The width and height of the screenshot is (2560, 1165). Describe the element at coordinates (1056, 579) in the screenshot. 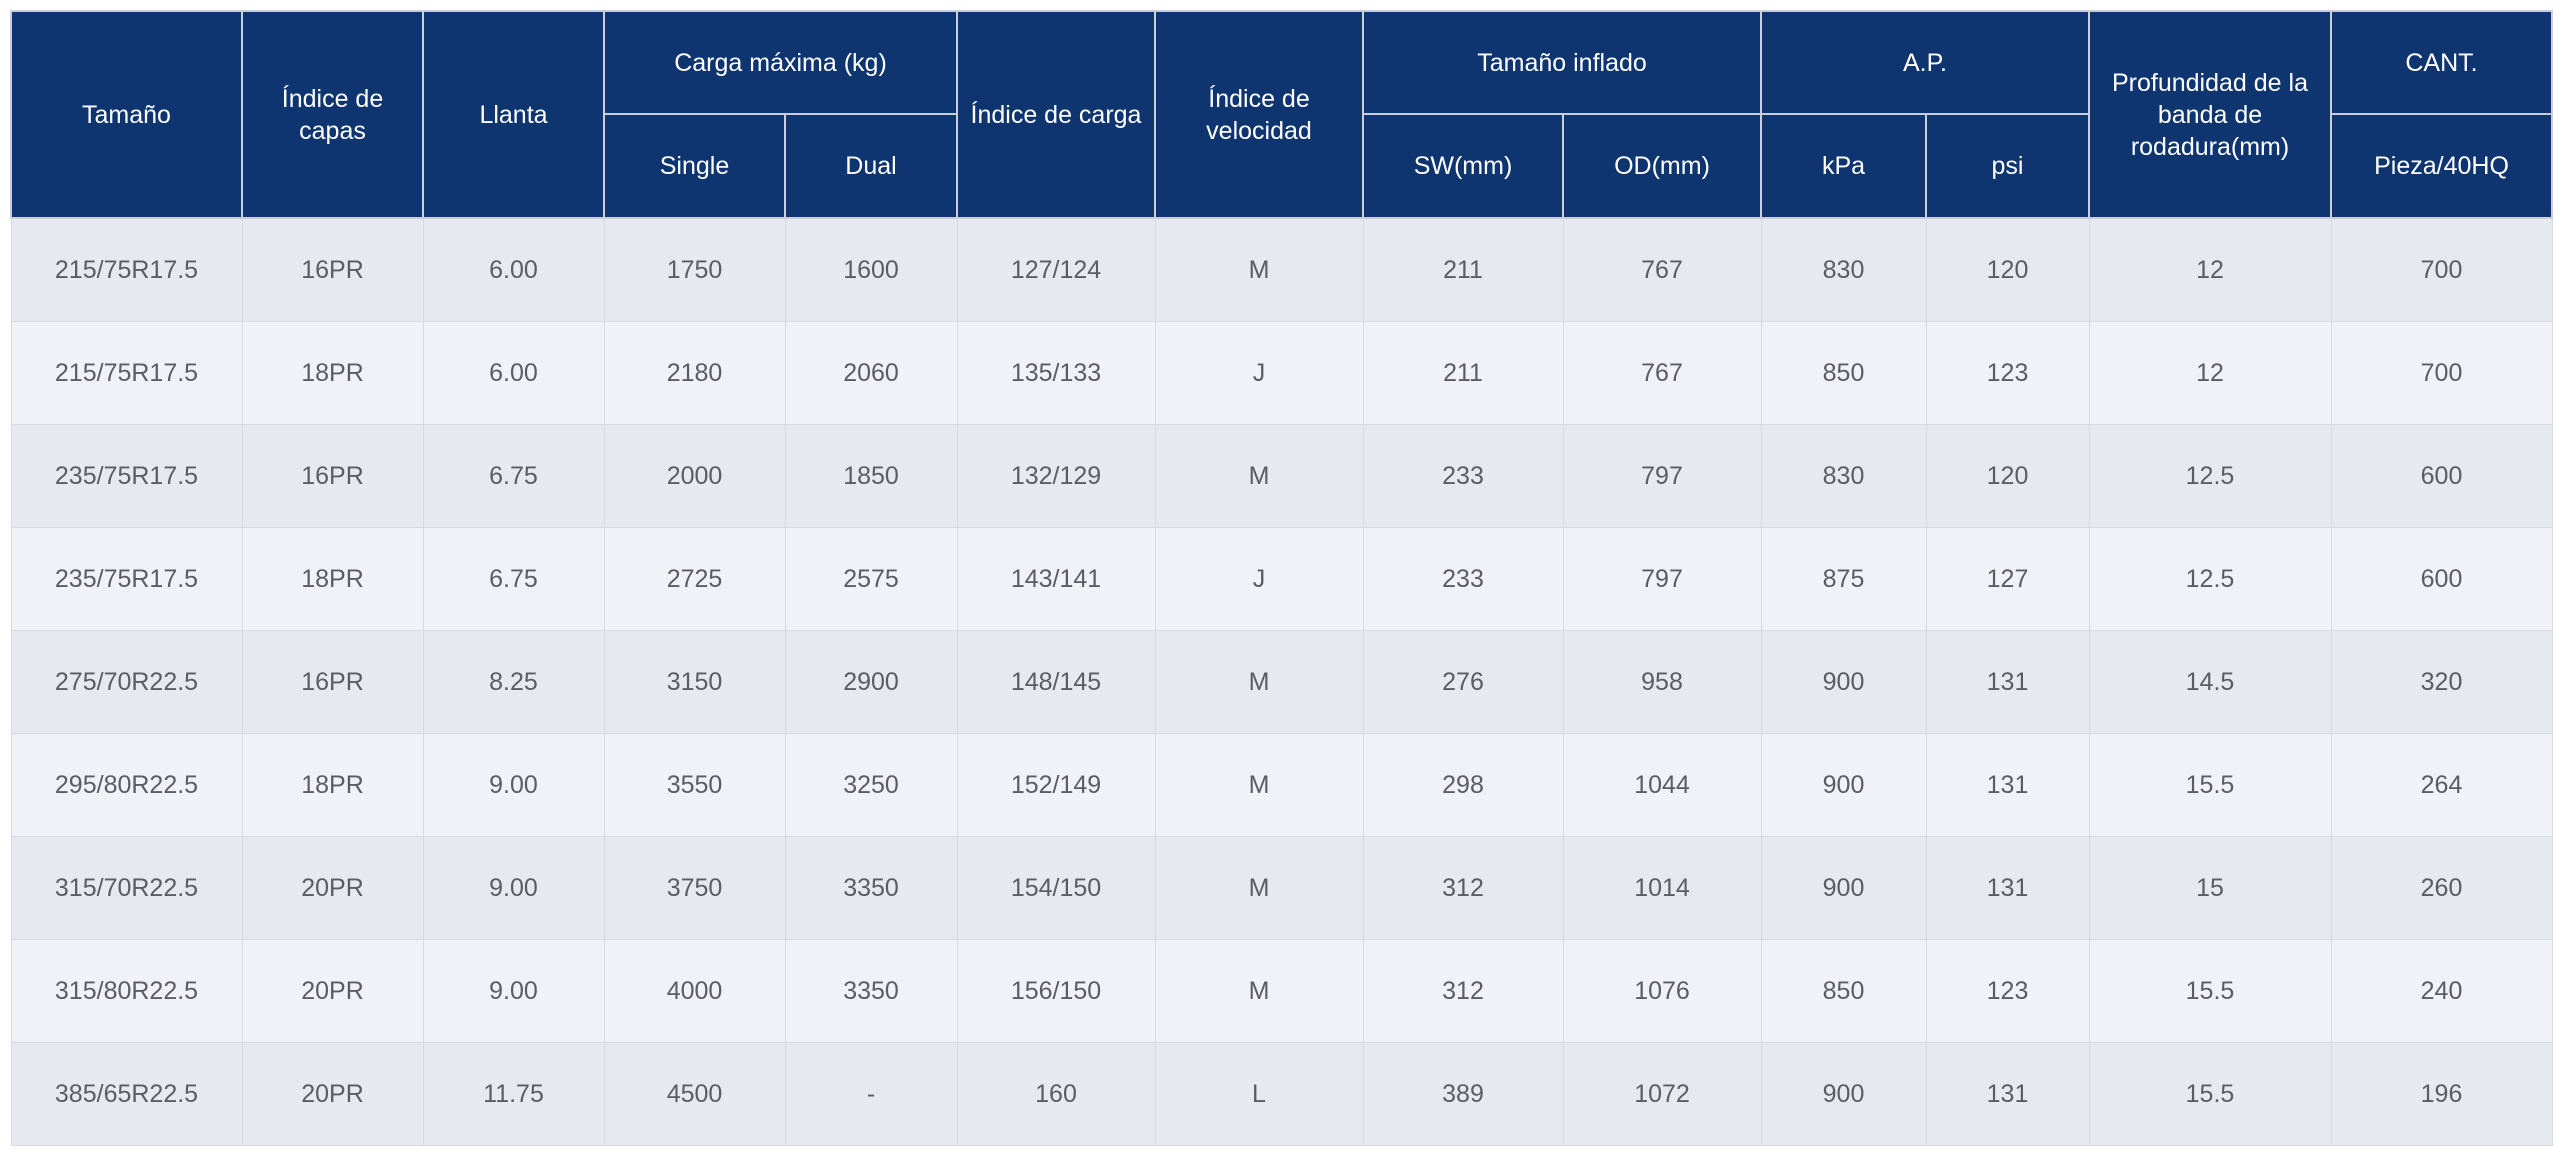

I see `cell-load-index: 143/141` at that location.